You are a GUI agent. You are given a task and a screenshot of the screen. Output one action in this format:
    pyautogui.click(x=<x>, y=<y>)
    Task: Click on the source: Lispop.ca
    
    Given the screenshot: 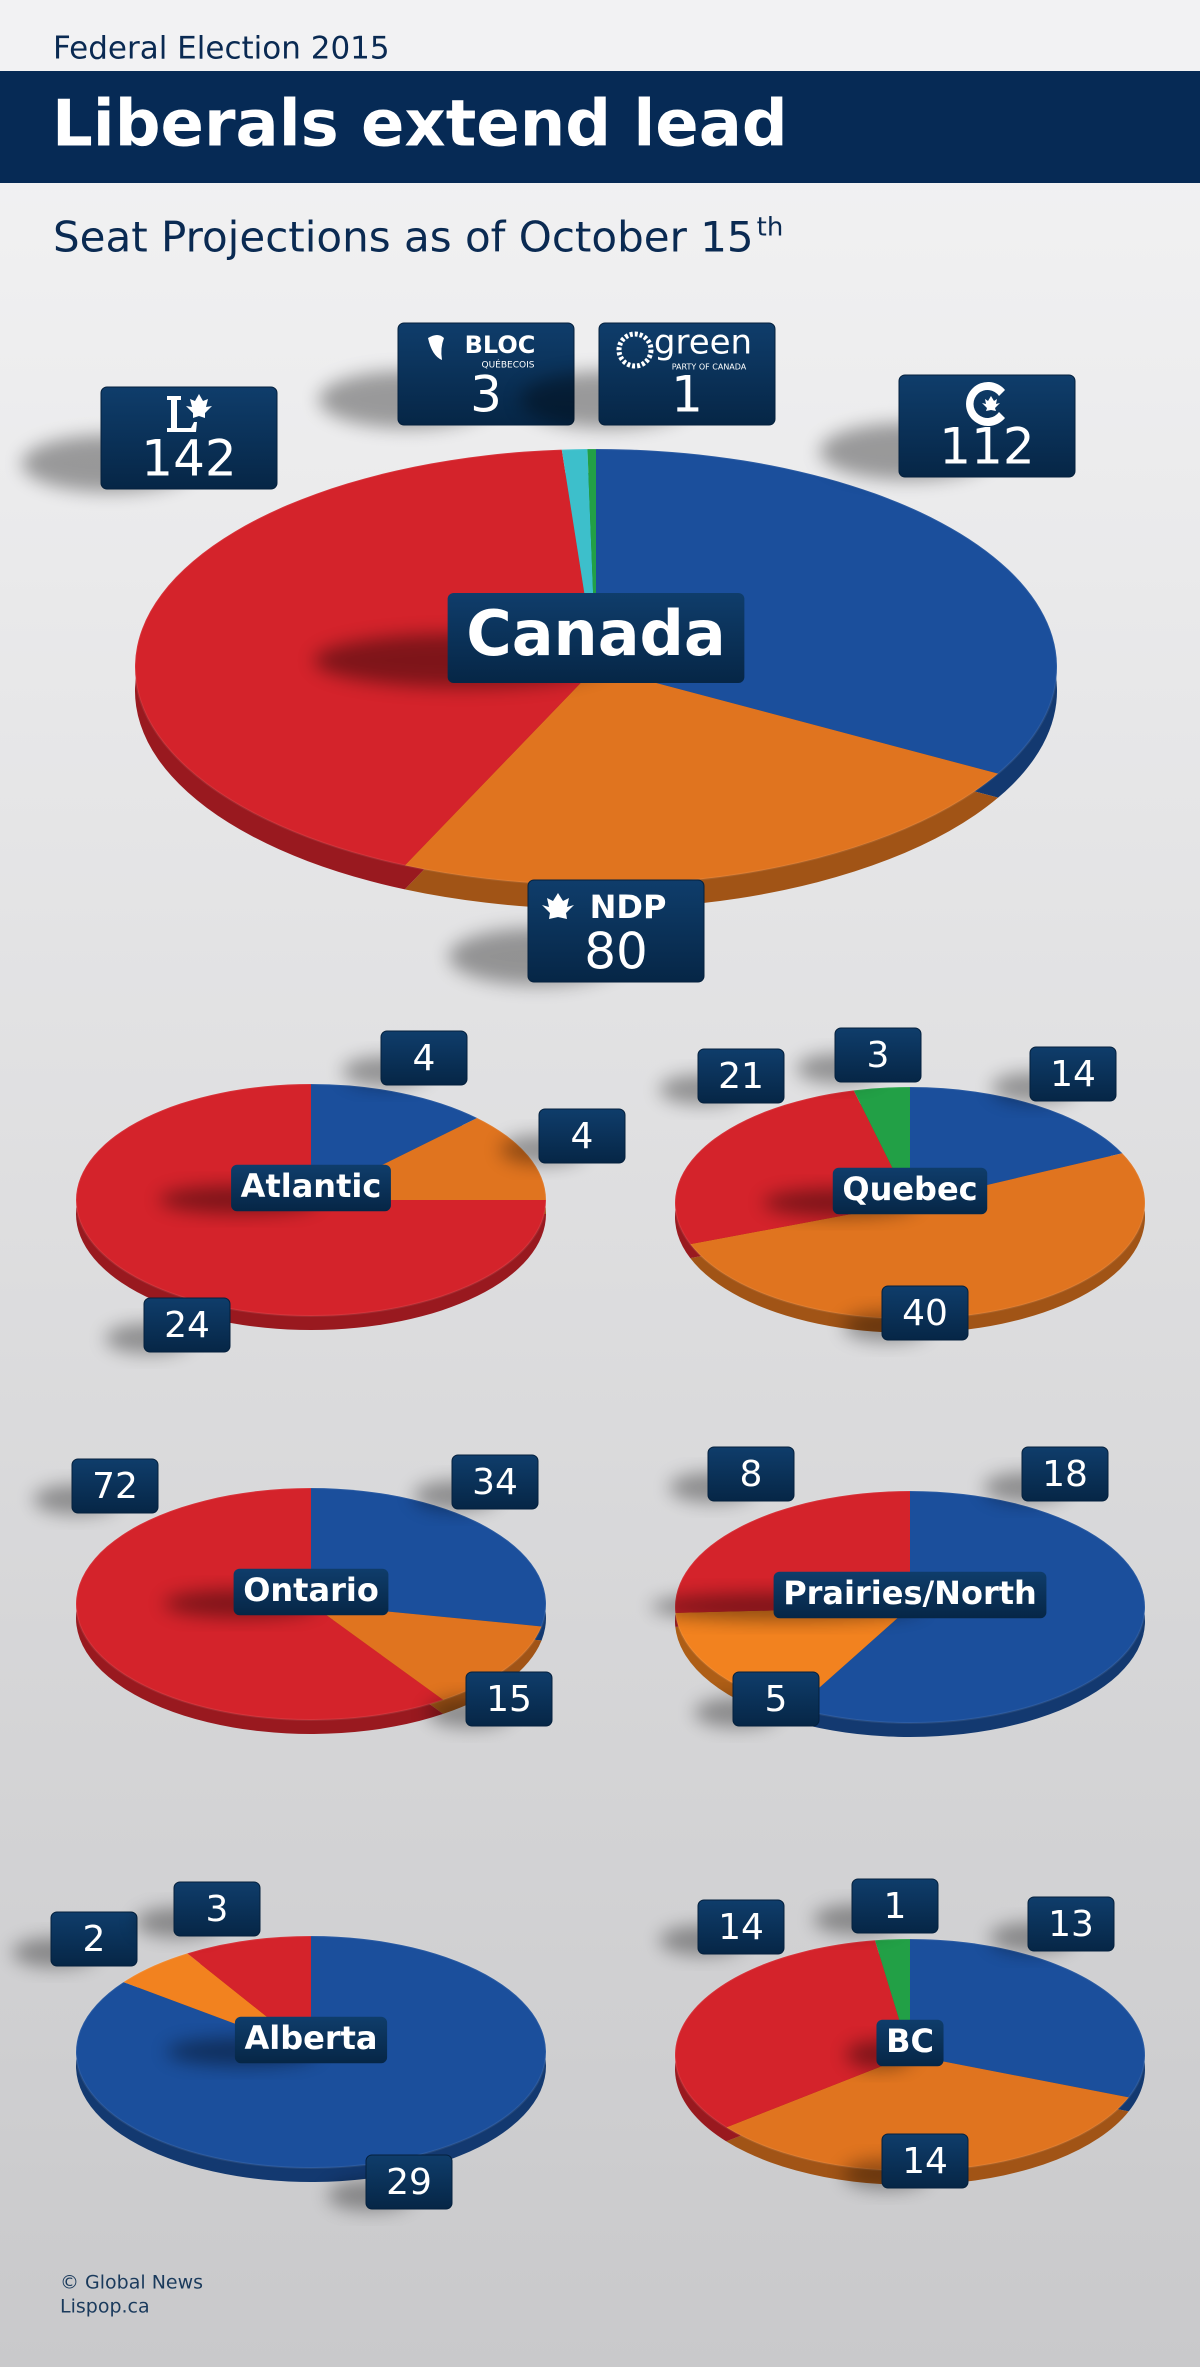 What is the action you would take?
    pyautogui.click(x=105, y=2307)
    